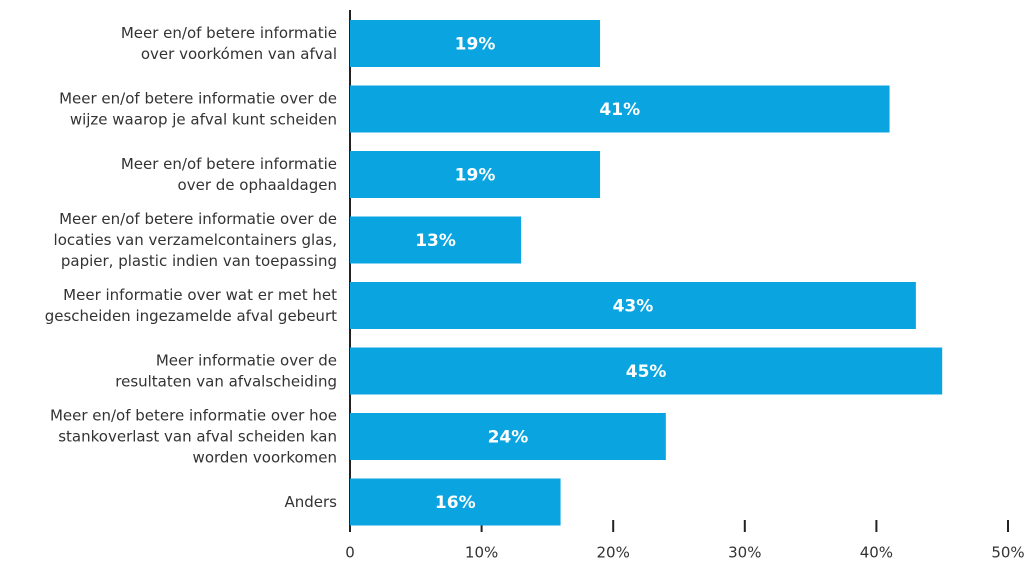  I want to click on category-line: papier, plastic indien van toepassing, so click(199, 261).